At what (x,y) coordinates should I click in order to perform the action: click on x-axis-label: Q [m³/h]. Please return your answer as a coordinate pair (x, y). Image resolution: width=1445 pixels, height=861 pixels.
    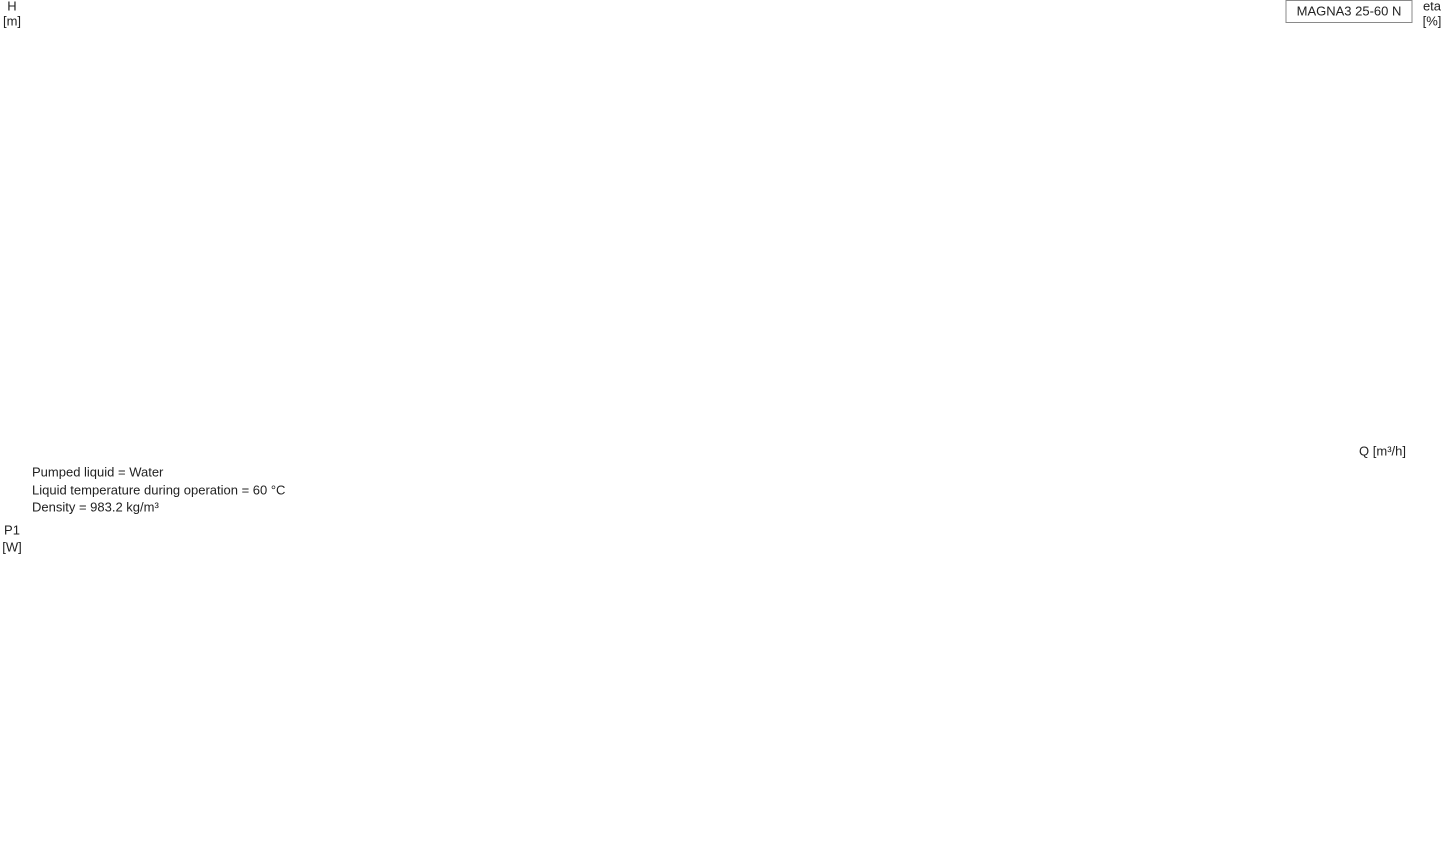
    Looking at the image, I should click on (1382, 450).